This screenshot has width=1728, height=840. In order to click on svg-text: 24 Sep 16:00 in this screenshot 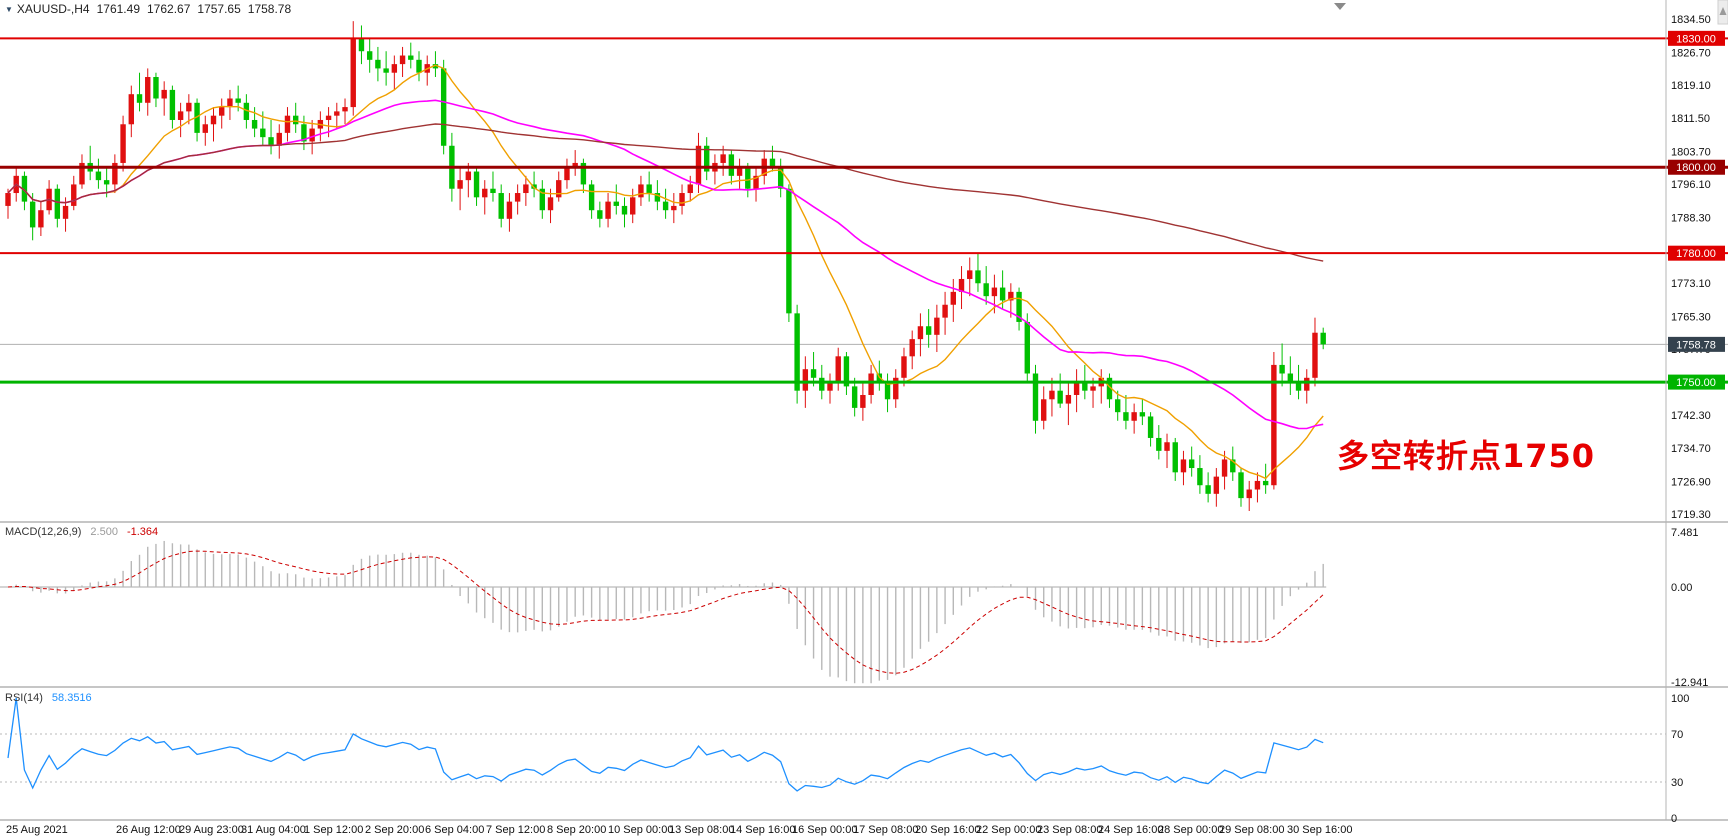, I will do `click(1130, 830)`.